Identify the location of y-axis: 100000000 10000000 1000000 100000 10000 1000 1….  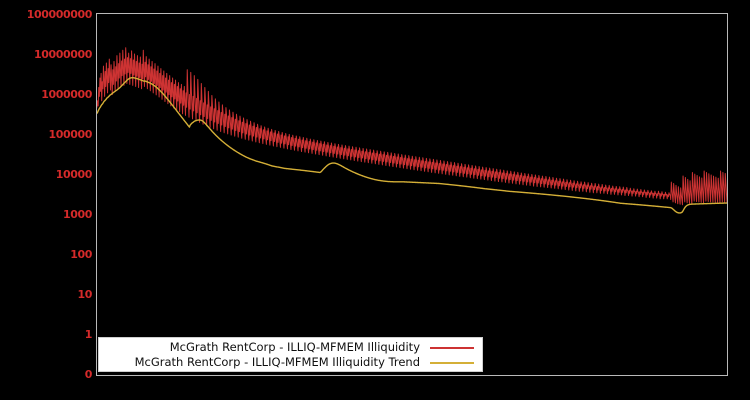
(46, 200).